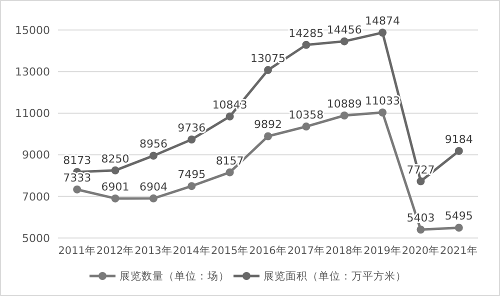  Describe the element at coordinates (306, 115) in the screenshot. I see `data-label: 10358` at that location.